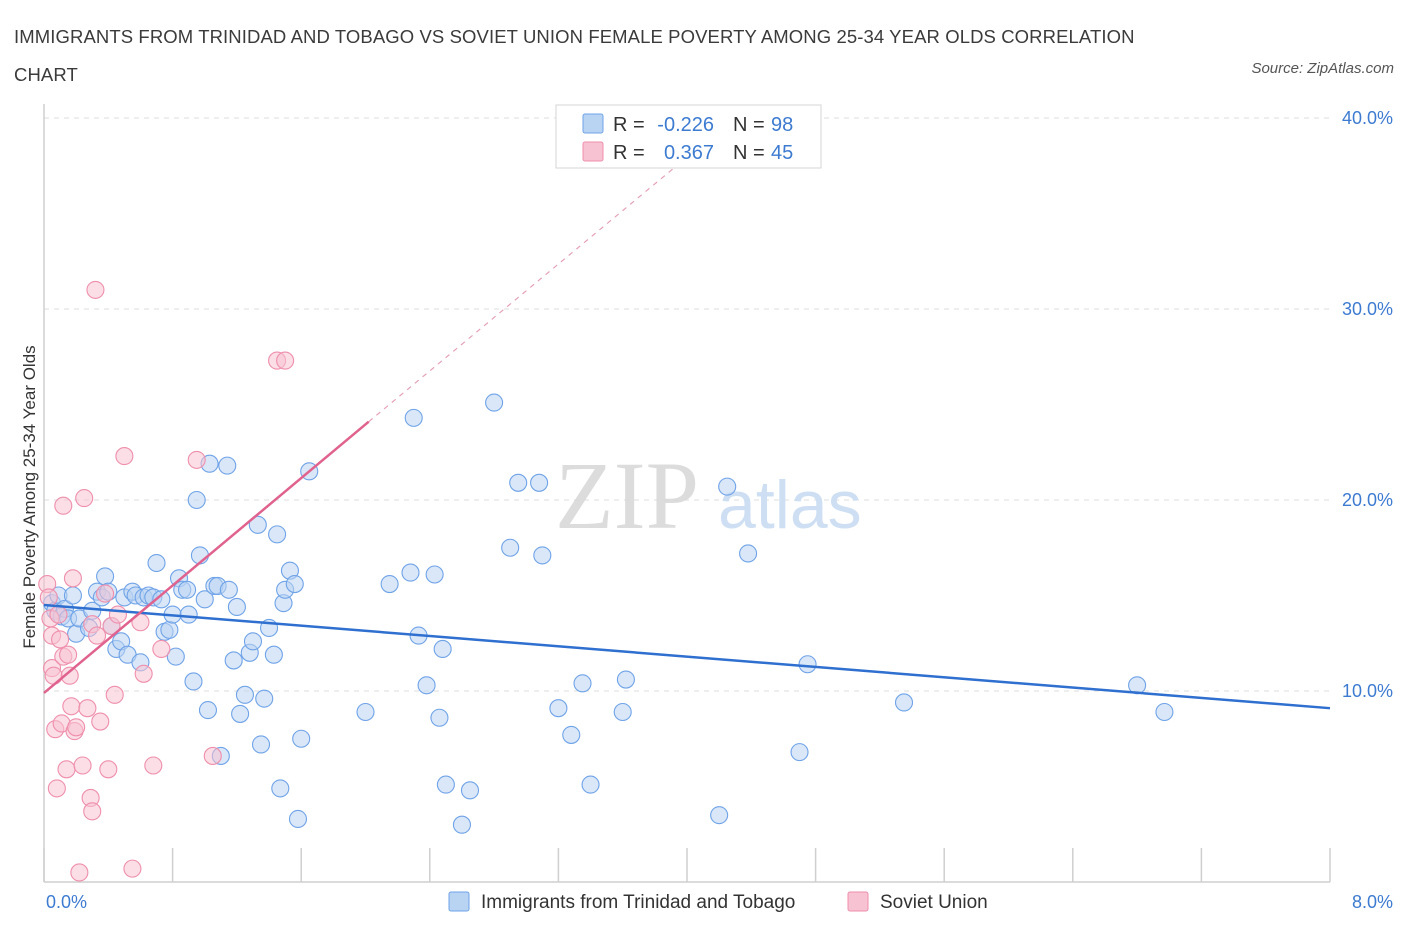 The image size is (1406, 930). Describe the element at coordinates (1367, 691) in the screenshot. I see `y-tick-label-0: 10.0%` at that location.